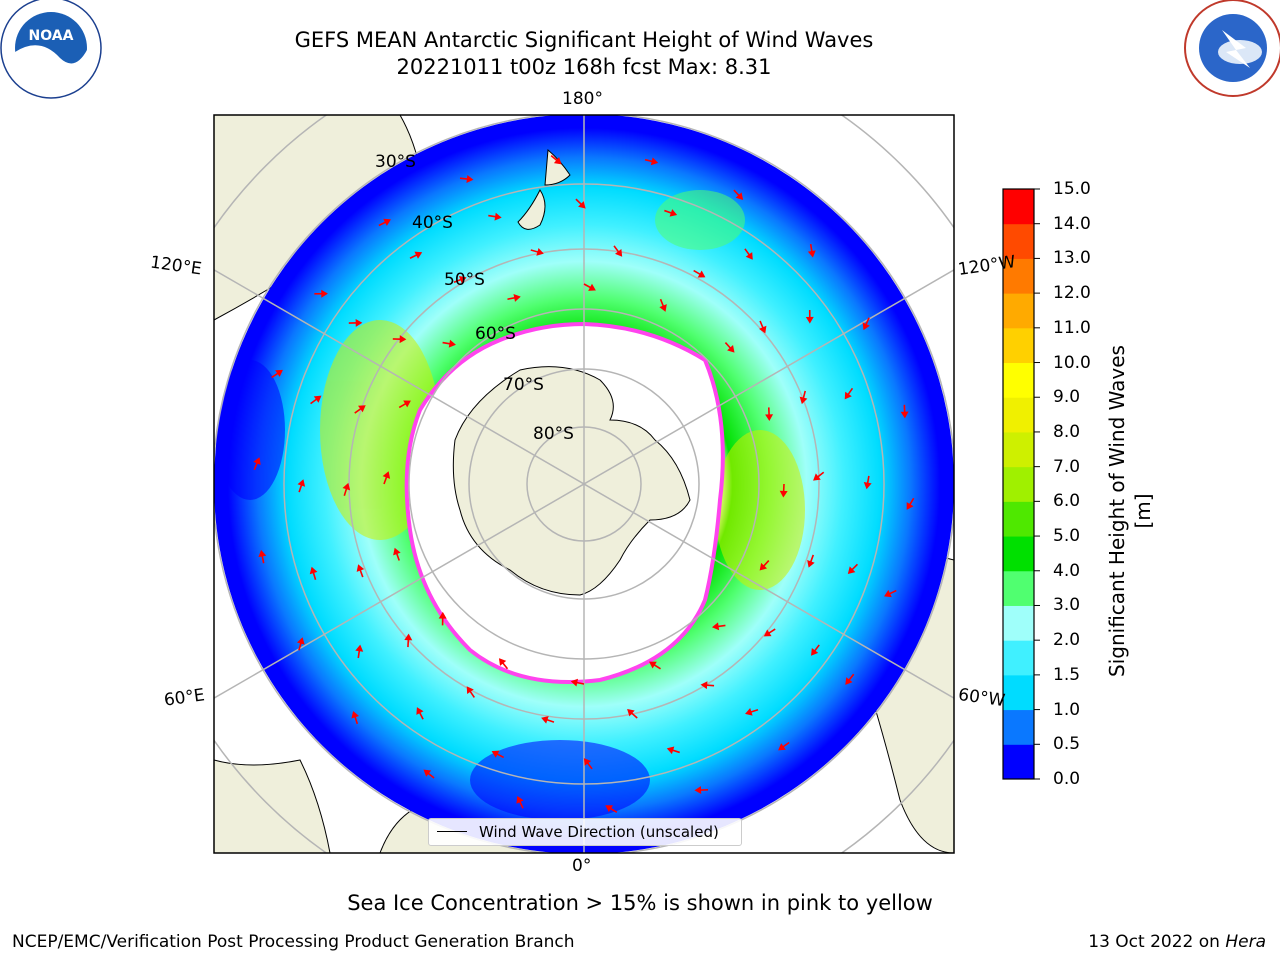  What do you see at coordinates (51, 49) in the screenshot?
I see `noaa-logo: NOAA` at bounding box center [51, 49].